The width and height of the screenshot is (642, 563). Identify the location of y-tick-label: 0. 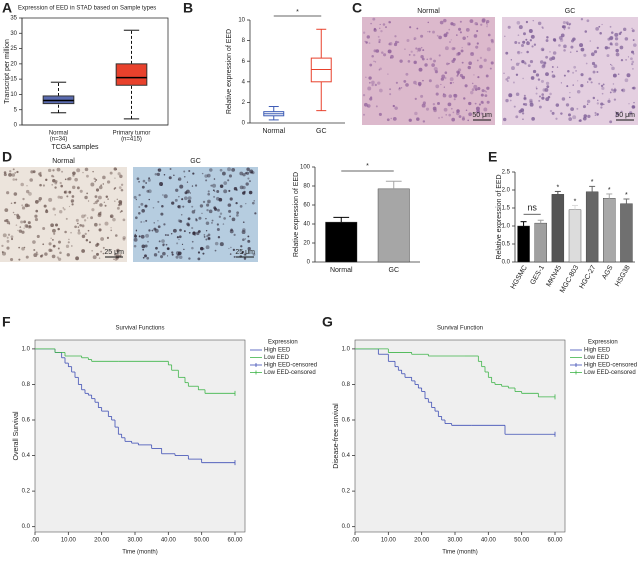
(244, 124).